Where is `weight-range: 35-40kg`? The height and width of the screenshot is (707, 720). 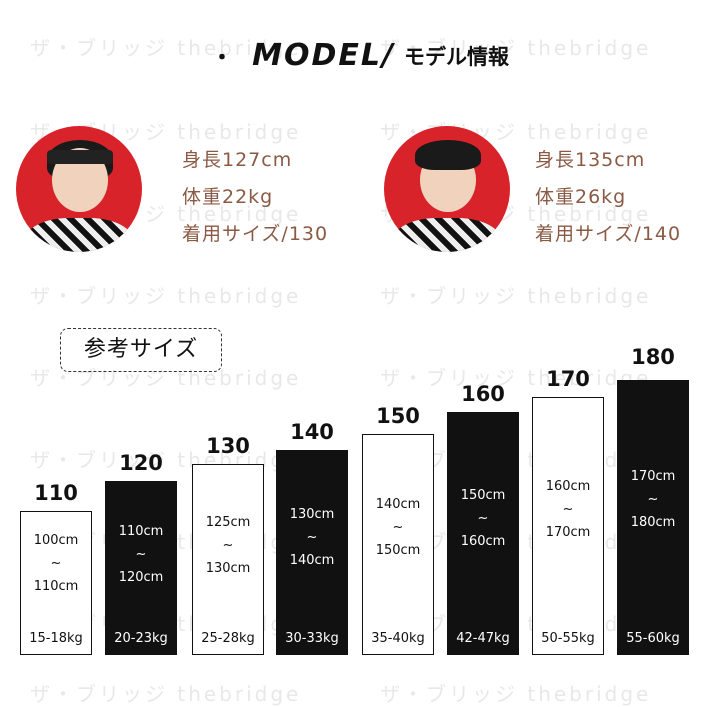 weight-range: 35-40kg is located at coordinates (398, 638).